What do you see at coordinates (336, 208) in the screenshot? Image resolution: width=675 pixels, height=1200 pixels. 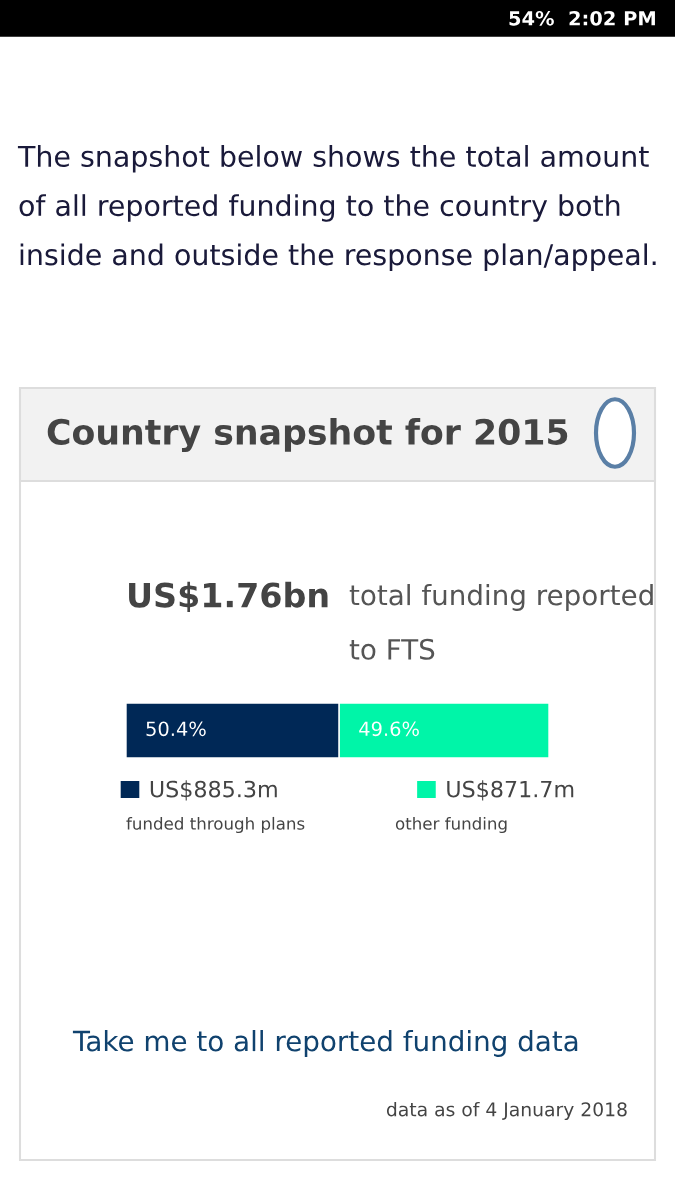 I see `text: The snapshot below shows the total amount of all reported funding to the country both inside and outside the response plan/appeal.` at bounding box center [336, 208].